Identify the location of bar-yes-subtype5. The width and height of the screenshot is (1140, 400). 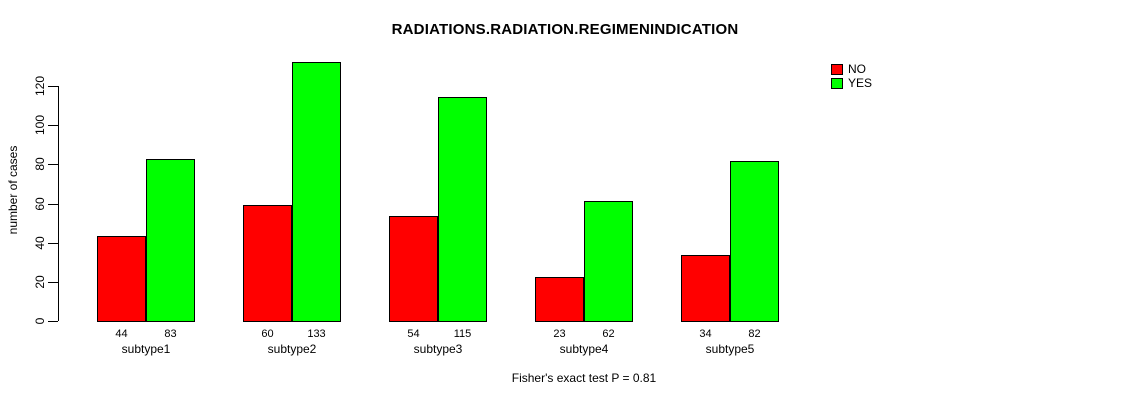
(754, 241).